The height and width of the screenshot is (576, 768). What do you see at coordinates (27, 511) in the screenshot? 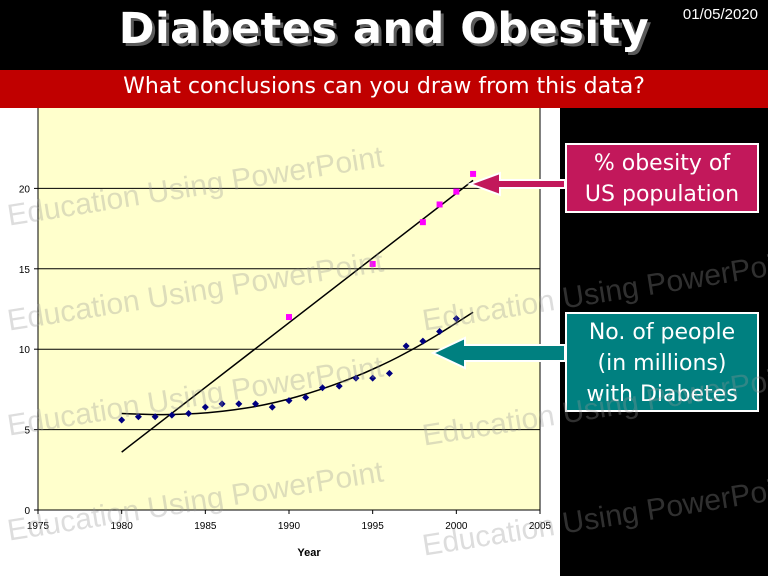
I see `y-tick-label: 0` at bounding box center [27, 511].